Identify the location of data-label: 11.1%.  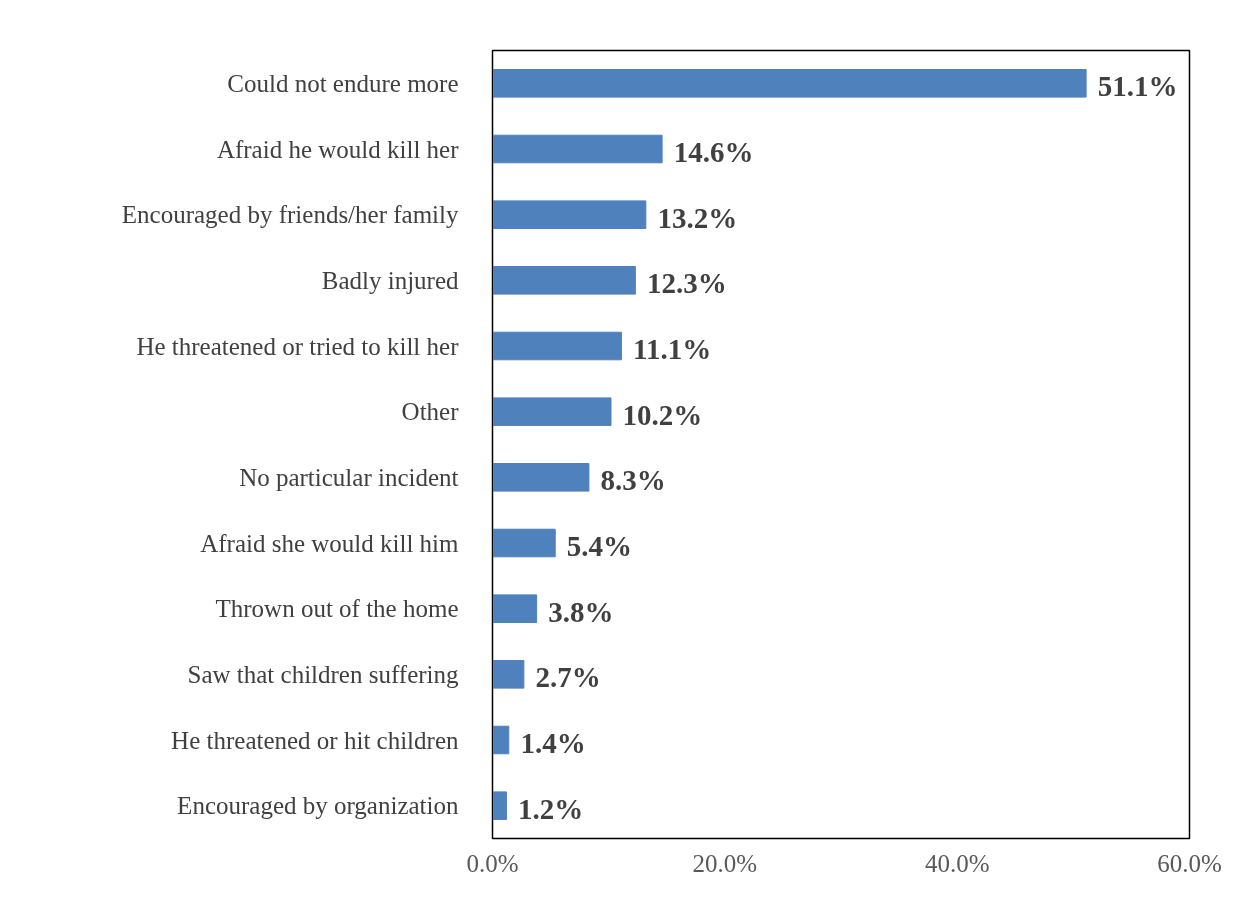
(672, 349).